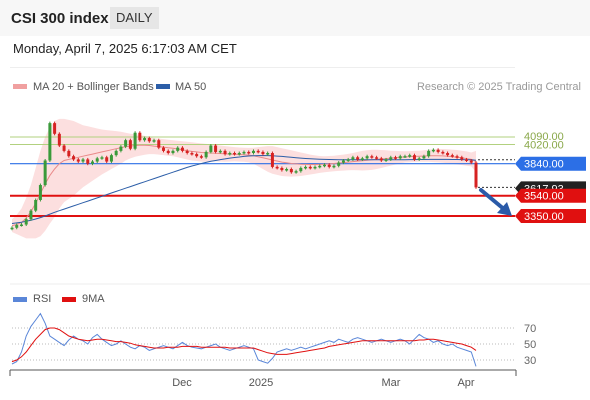 Image resolution: width=590 pixels, height=400 pixels. I want to click on label-pivot: 3840.00, so click(544, 165).